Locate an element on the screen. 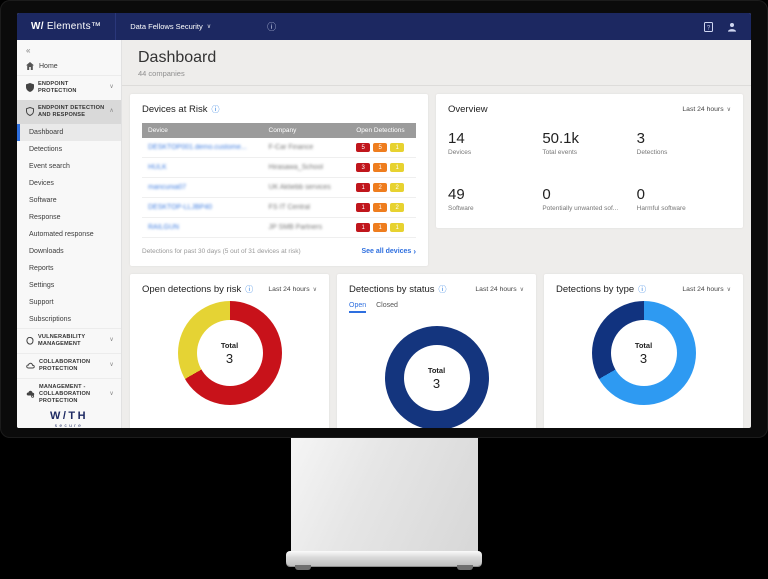  sidebar-item-subscriptions: Subscriptions is located at coordinates (50, 319).